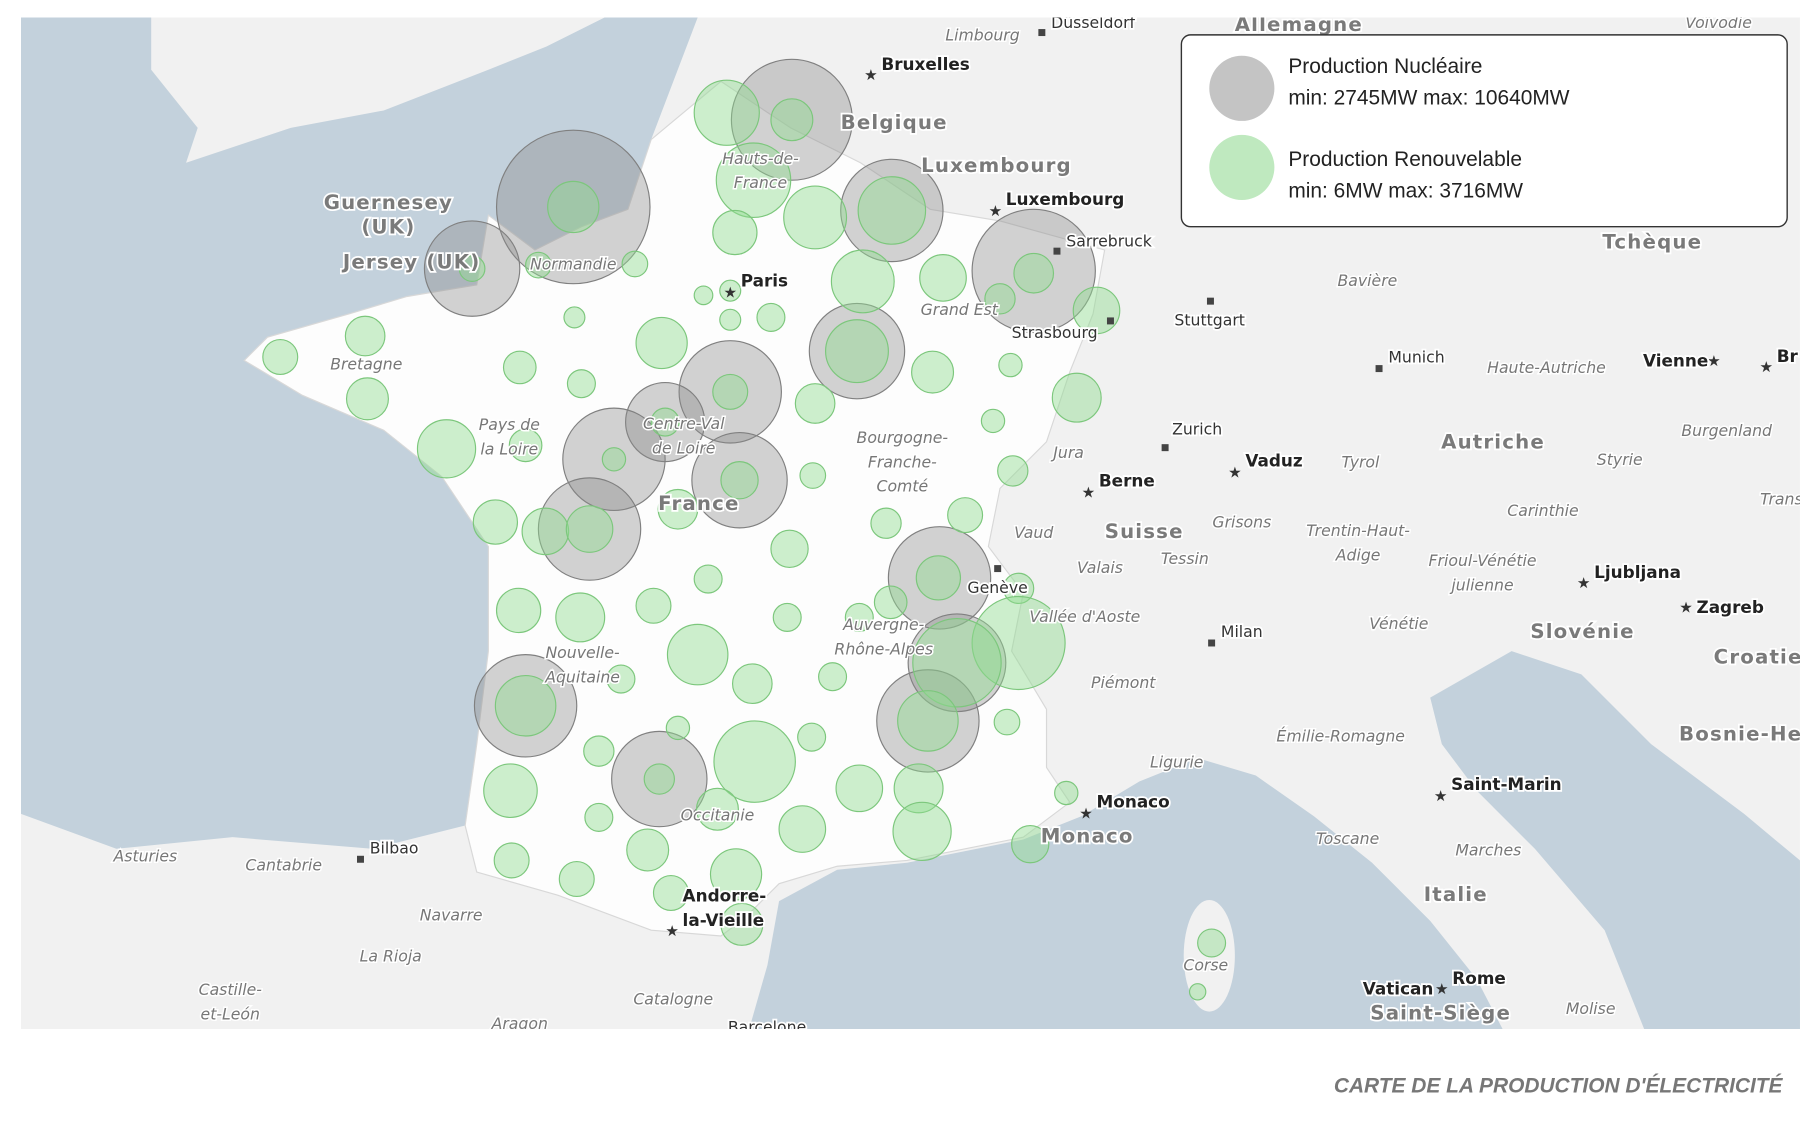 This screenshot has width=1800, height=1126. I want to click on region-label: de Loire, so click(683, 447).